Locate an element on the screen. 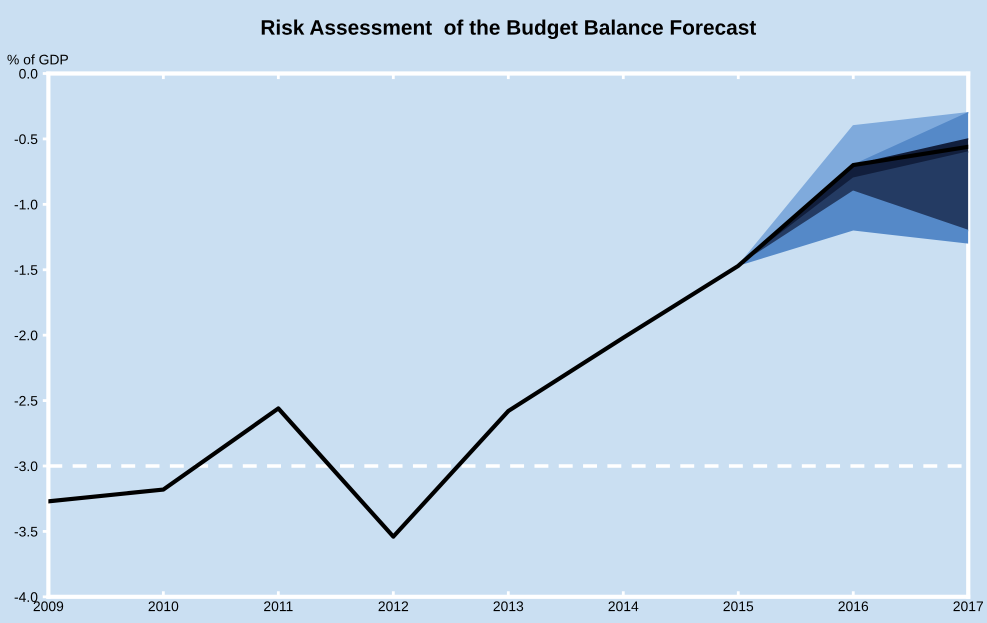  x-tick-label: 2011 is located at coordinates (278, 606).